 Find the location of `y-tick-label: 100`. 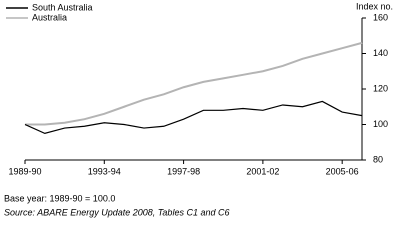

y-tick-label: 100 is located at coordinates (380, 124).